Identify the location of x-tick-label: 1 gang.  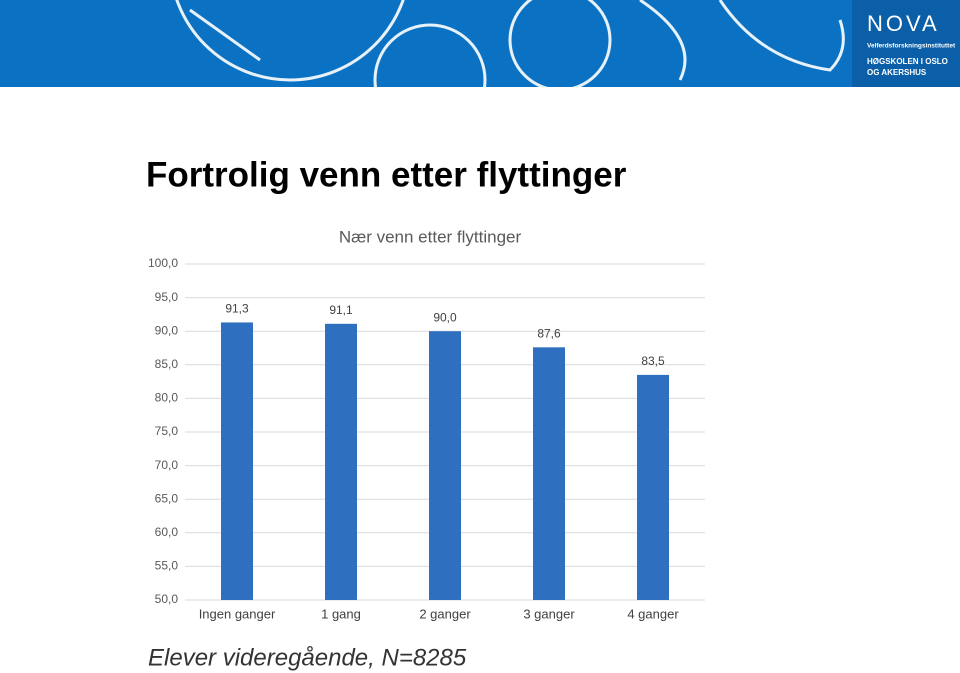
(341, 613).